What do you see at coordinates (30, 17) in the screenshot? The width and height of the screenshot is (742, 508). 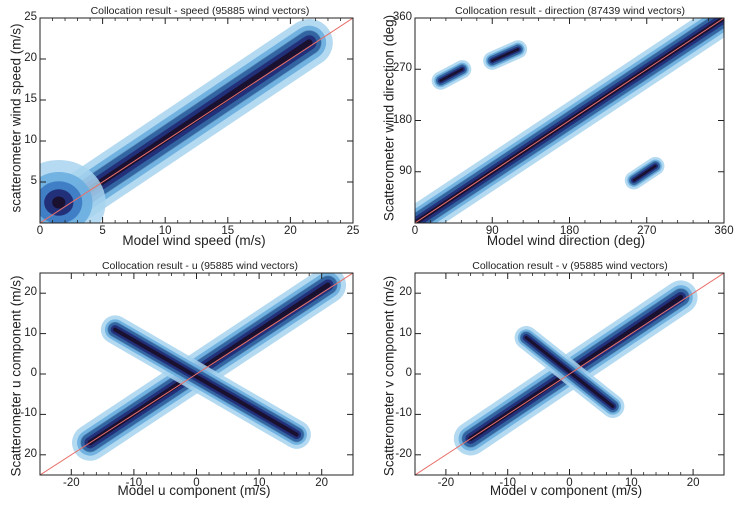 I see `y-tick-label: 25` at bounding box center [30, 17].